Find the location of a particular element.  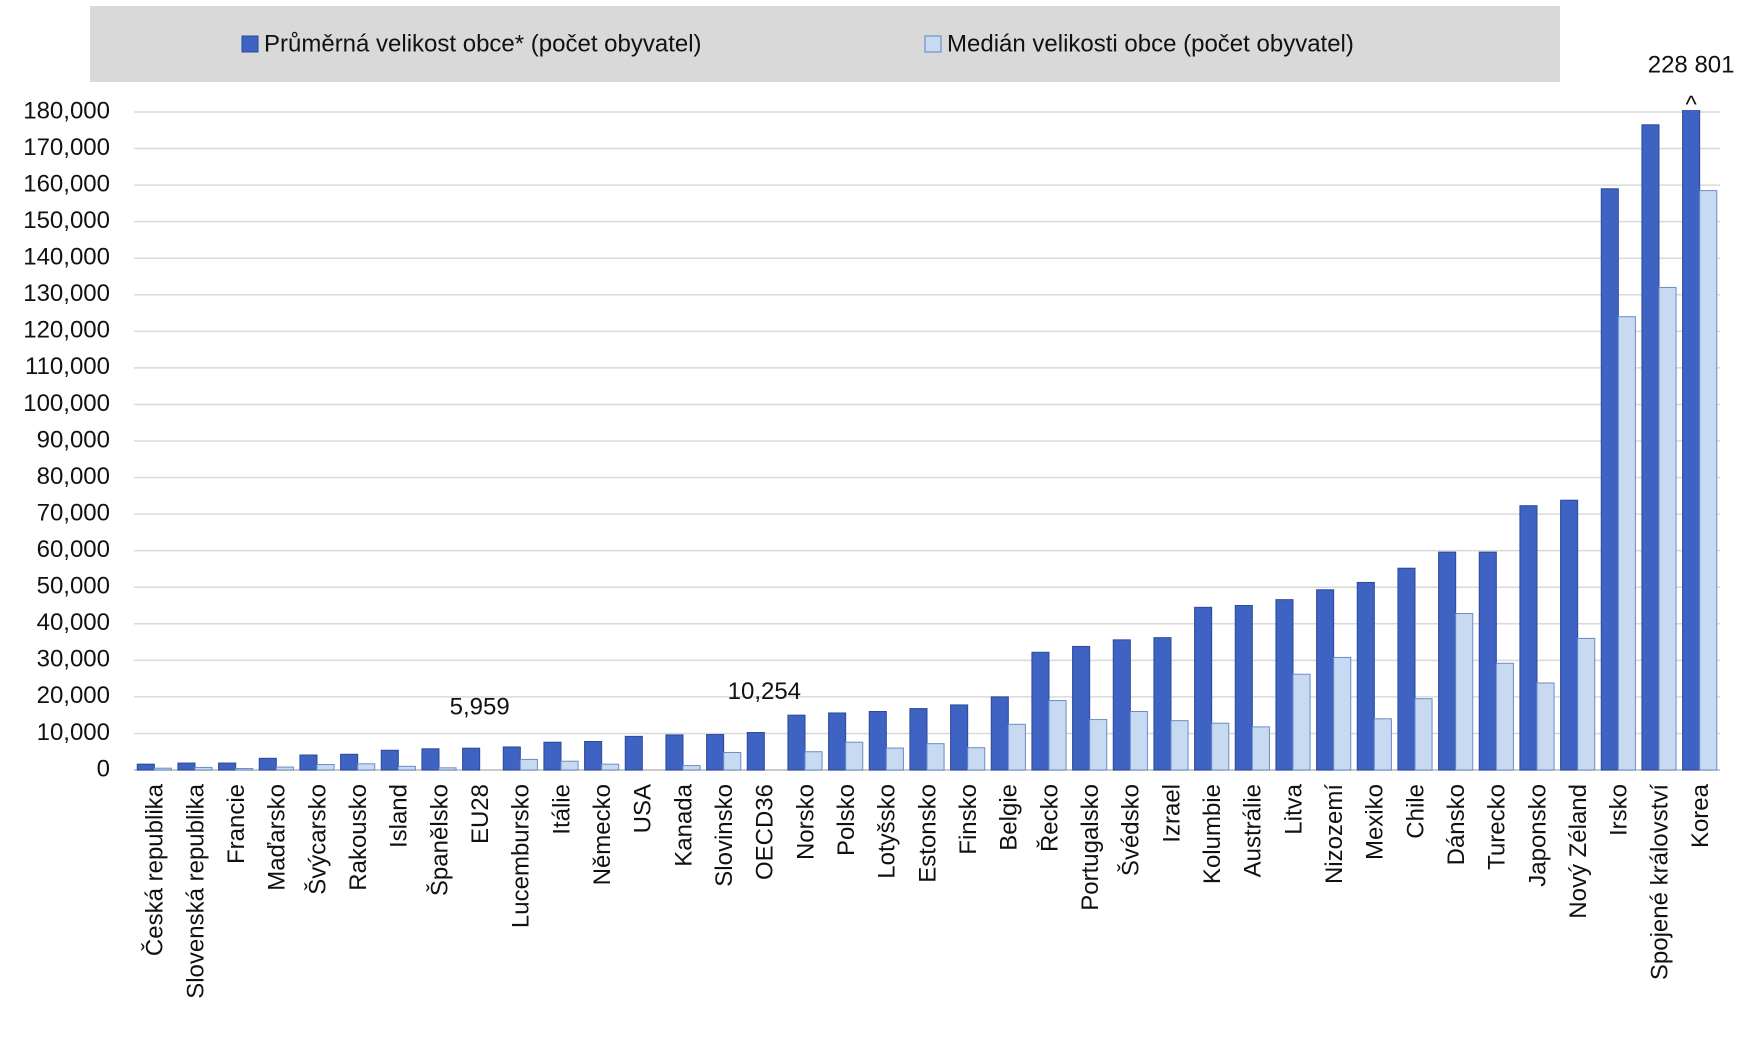

x-tick-label: Lotyšsko is located at coordinates (887, 831).